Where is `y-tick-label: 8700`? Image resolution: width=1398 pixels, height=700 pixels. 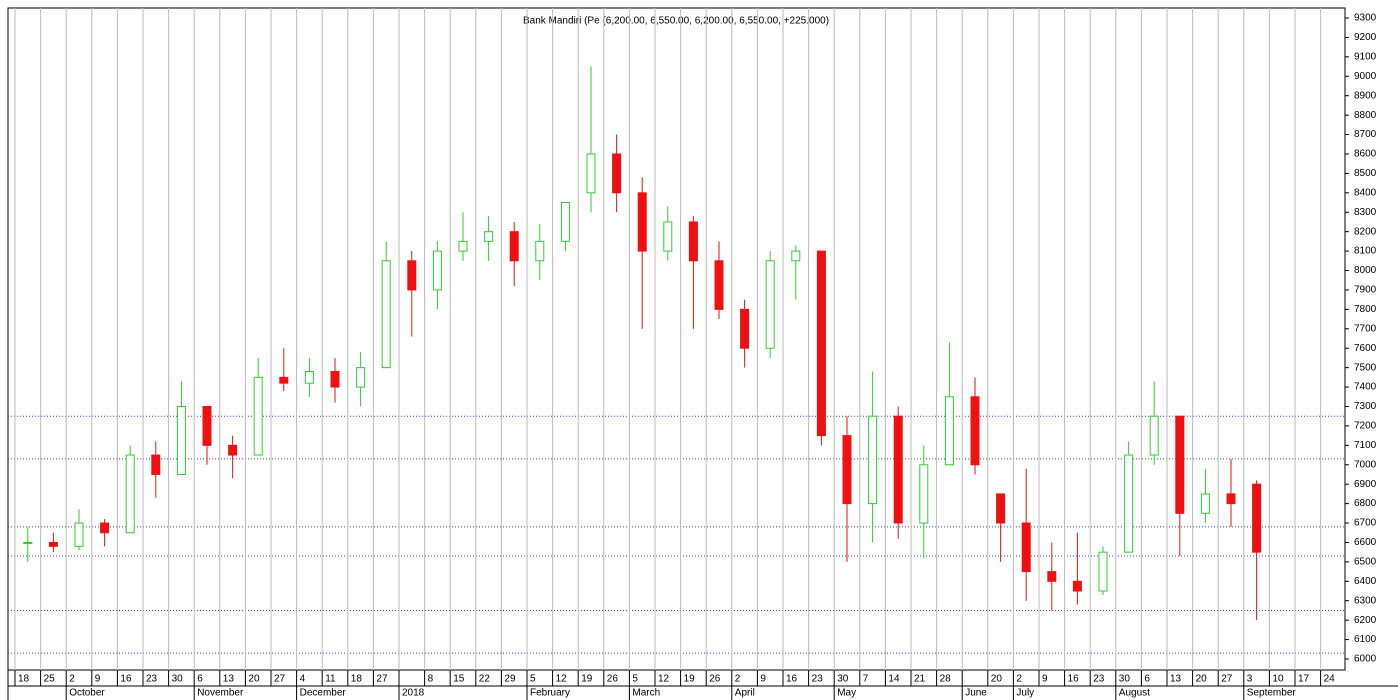
y-tick-label: 8700 is located at coordinates (1365, 134).